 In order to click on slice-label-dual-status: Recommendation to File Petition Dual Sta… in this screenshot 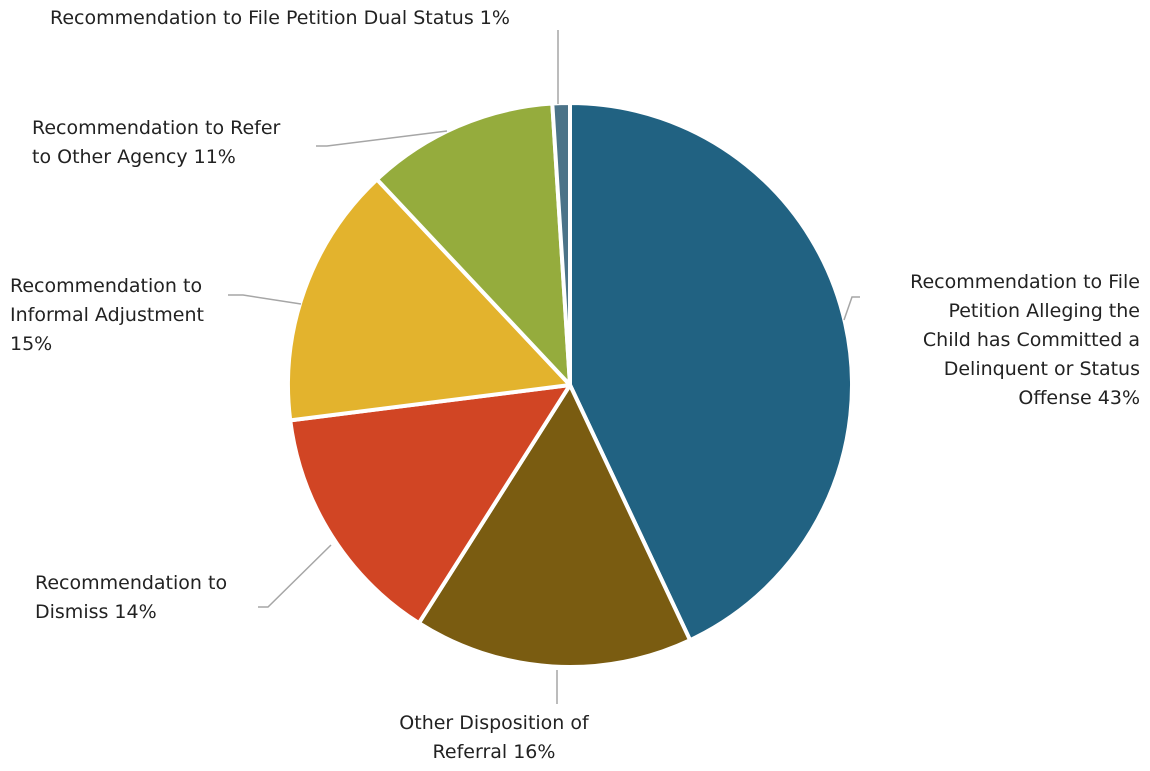, I will do `click(280, 18)`.